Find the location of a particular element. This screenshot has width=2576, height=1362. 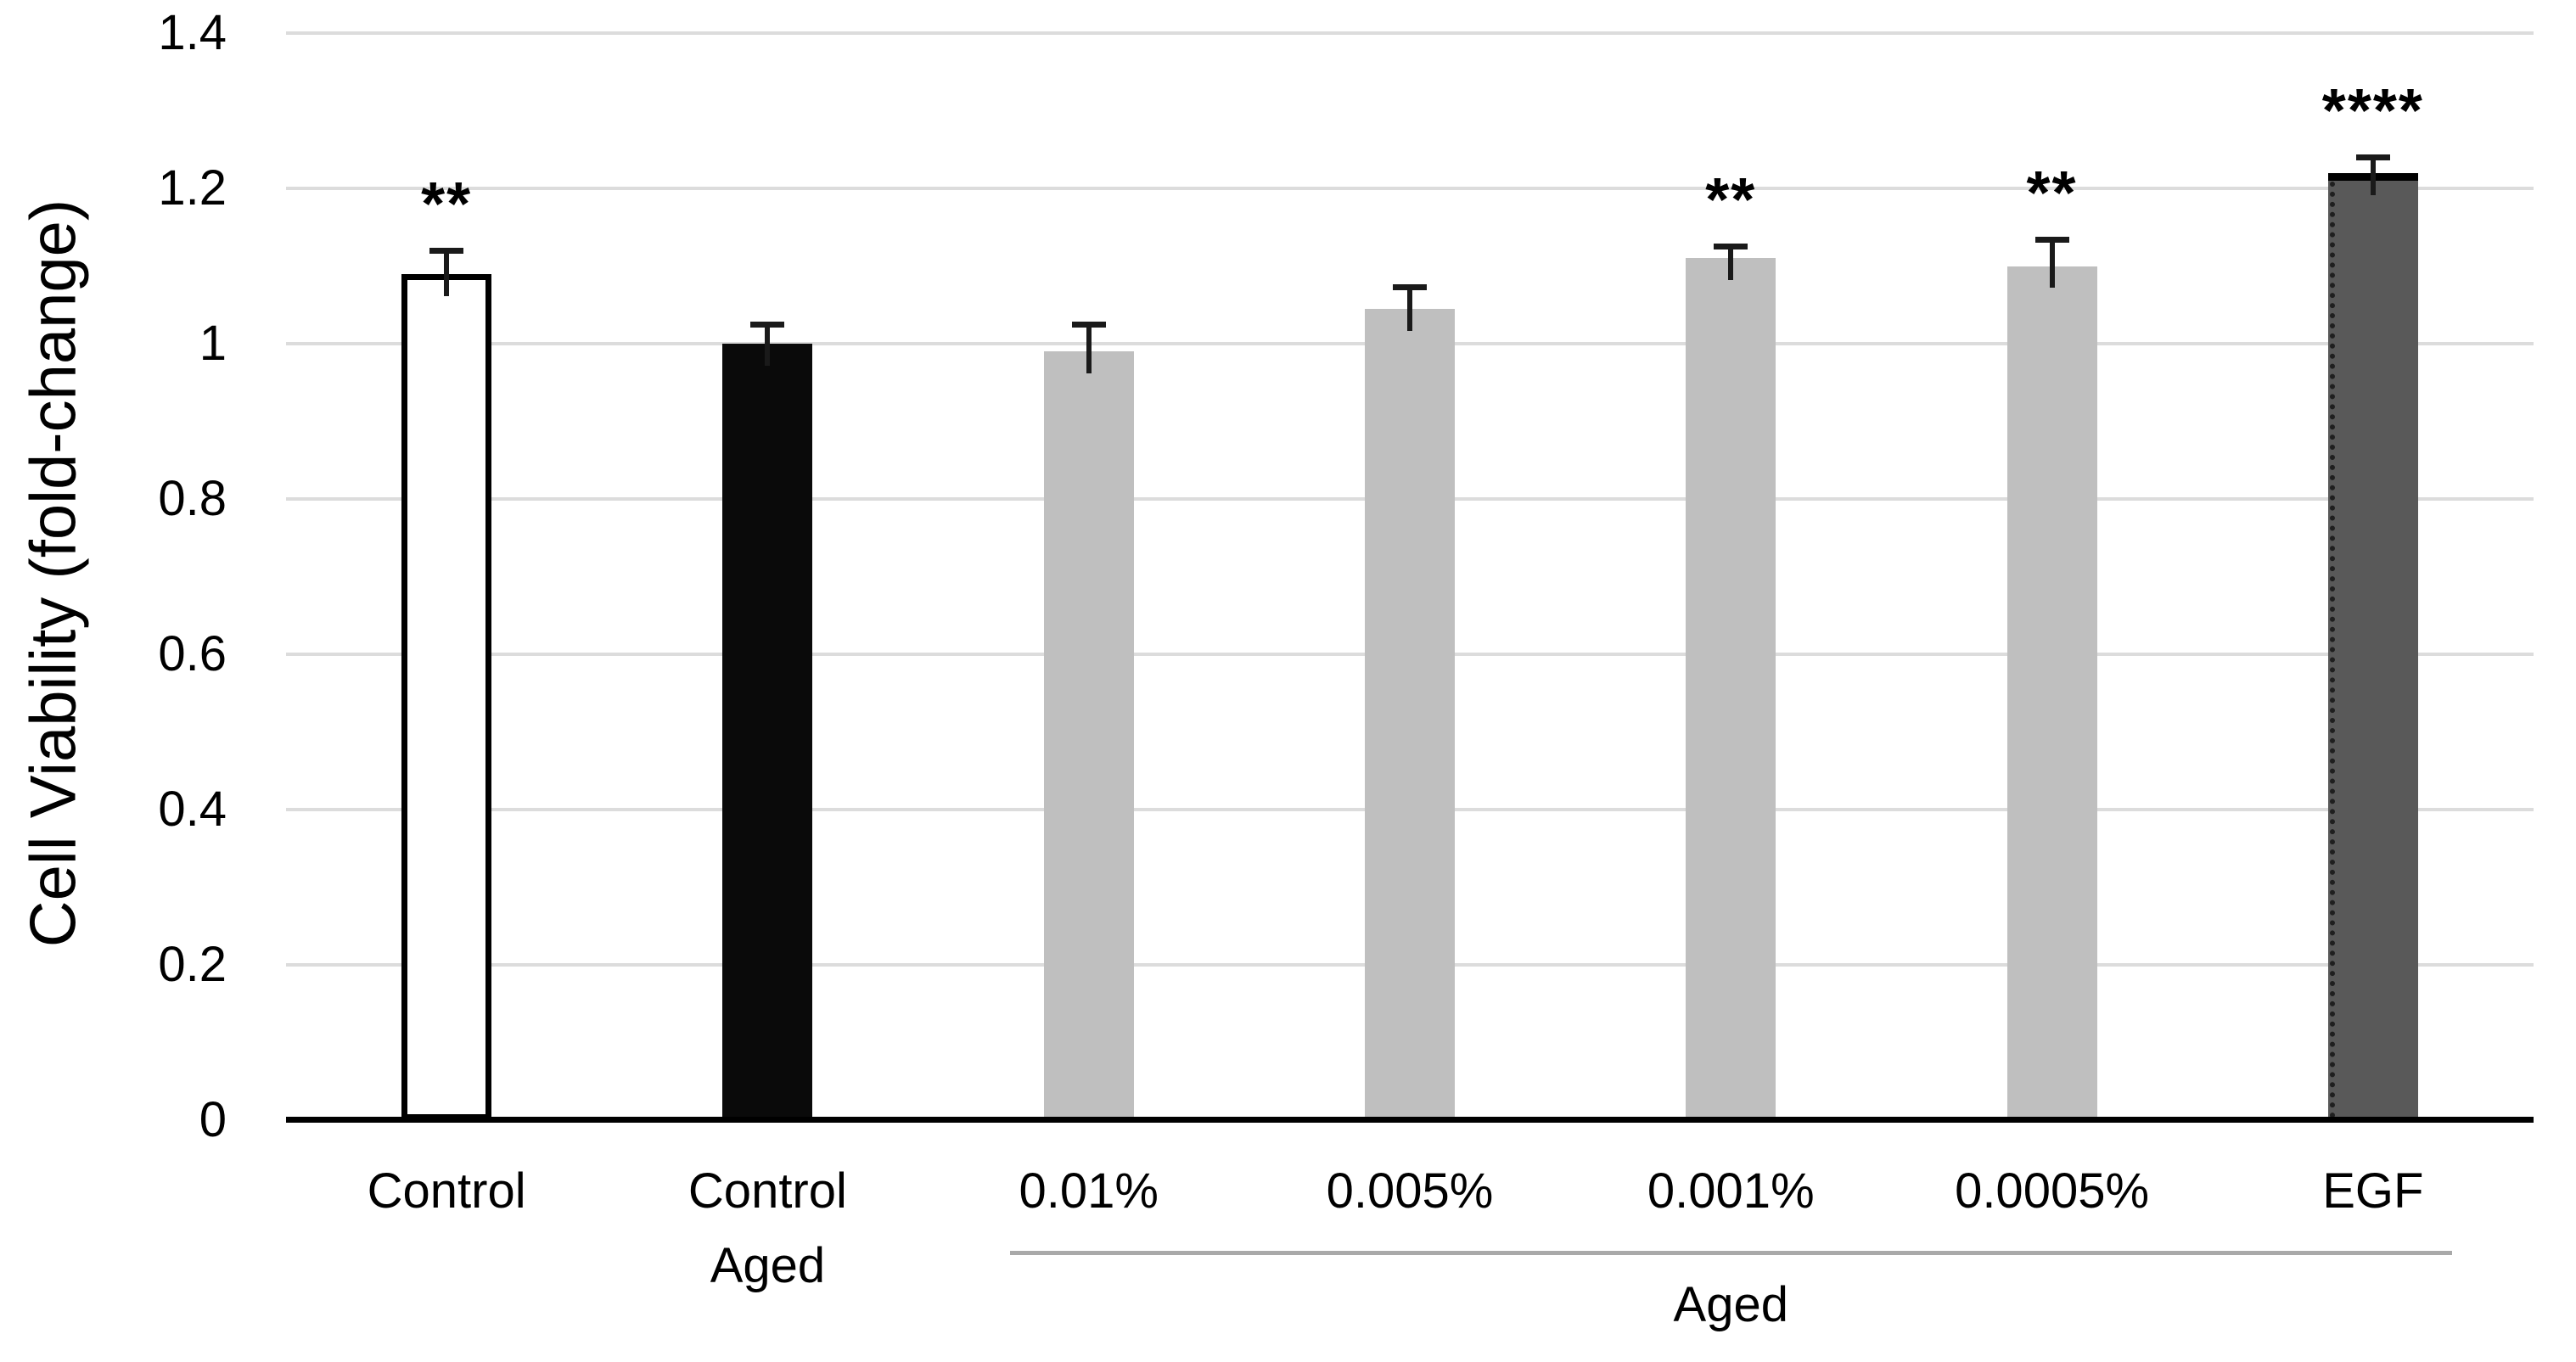

x-tick-label-control-aged: Control Aged is located at coordinates (767, 1228).